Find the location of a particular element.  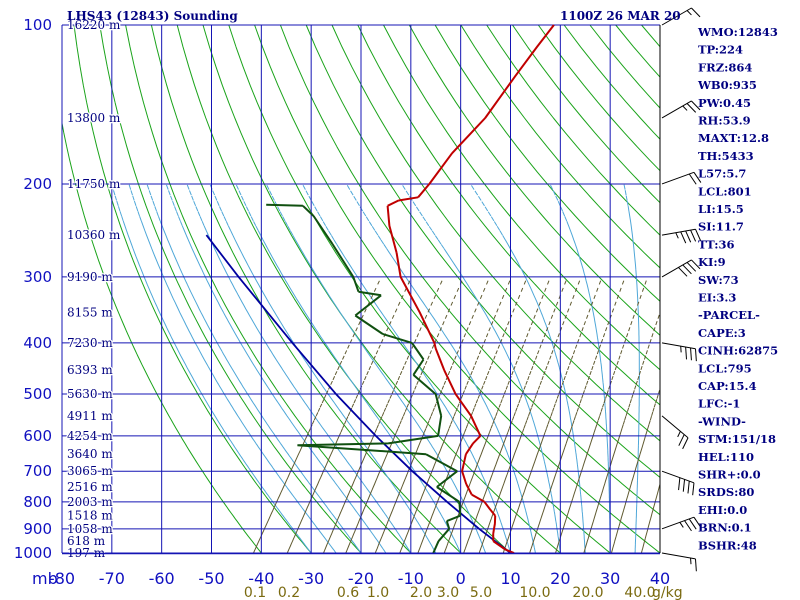

height-label-halo: 4254 m is located at coordinates (90, 436).